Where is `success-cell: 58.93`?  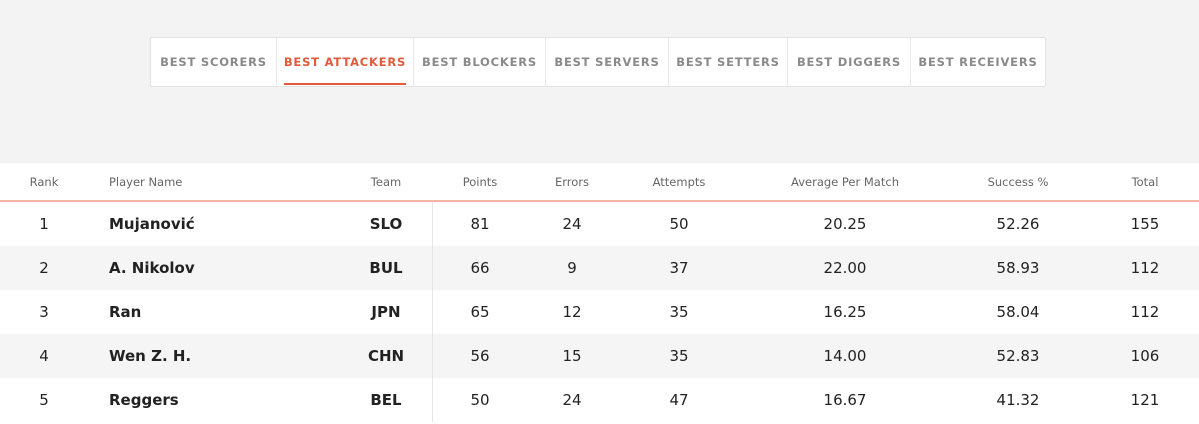 success-cell: 58.93 is located at coordinates (1018, 268).